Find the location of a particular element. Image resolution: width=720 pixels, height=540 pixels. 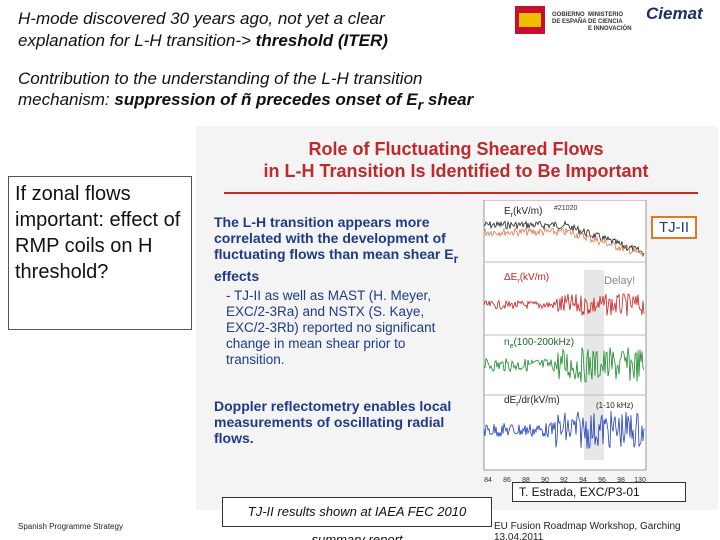

footer-left: Spanish Programme Strategy is located at coordinates (70, 526).